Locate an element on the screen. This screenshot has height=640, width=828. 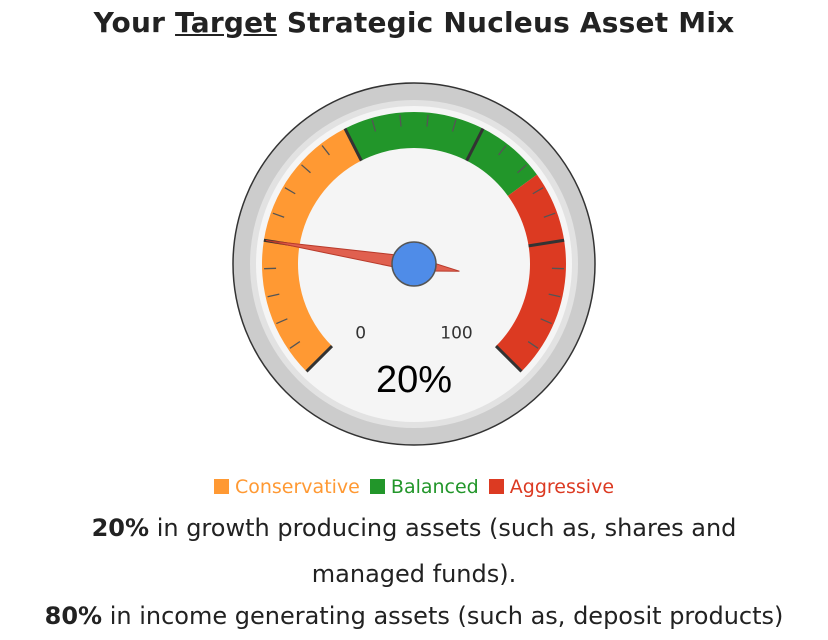
legend-label-aggressive: Aggressive is located at coordinates (562, 487).